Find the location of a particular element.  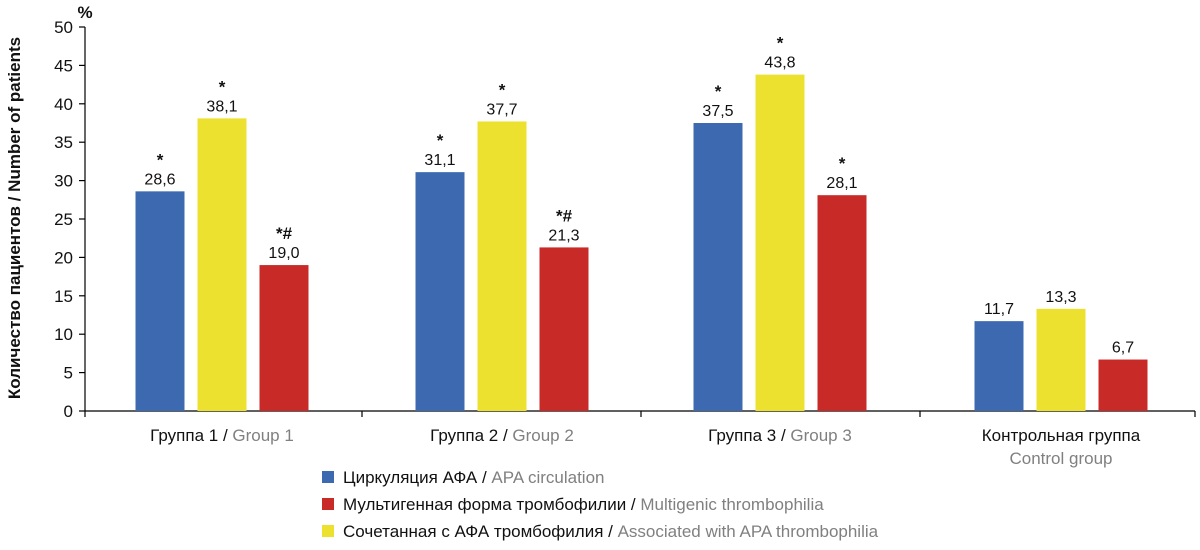

bar-value-label: 13,3 is located at coordinates (1060, 297).